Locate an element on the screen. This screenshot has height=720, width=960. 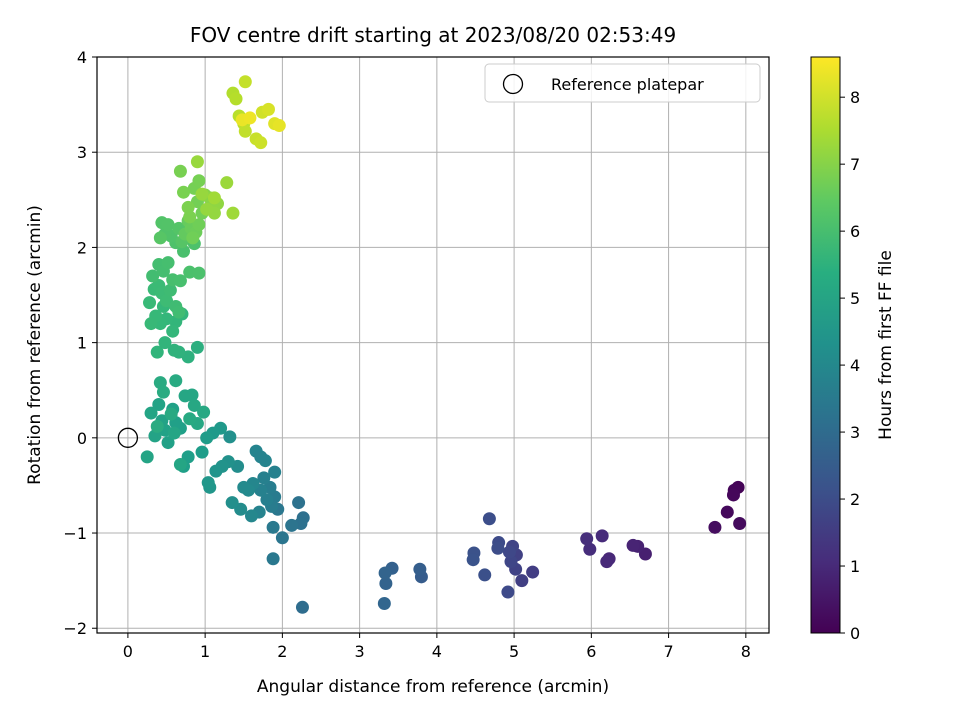
x-tick-label: 4 is located at coordinates (437, 651).